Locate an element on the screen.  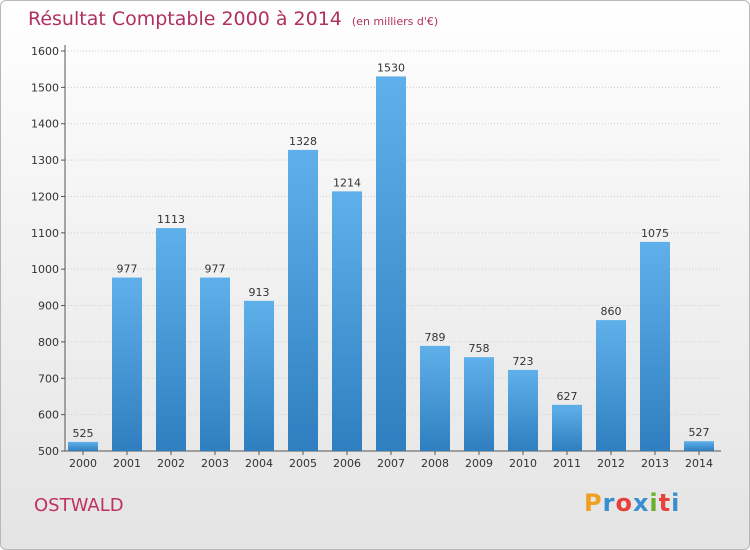
bar-value-label: 1113 is located at coordinates (171, 219).